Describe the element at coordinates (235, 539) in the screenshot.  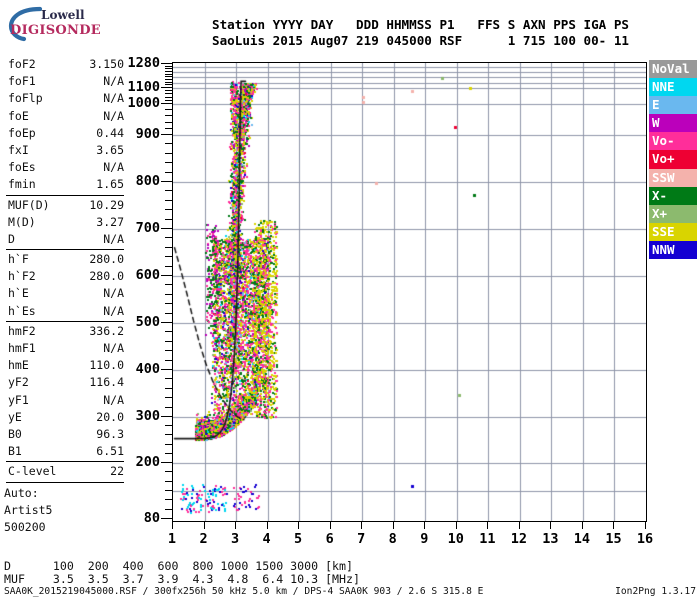
I see `x-axis-label: 3` at that location.